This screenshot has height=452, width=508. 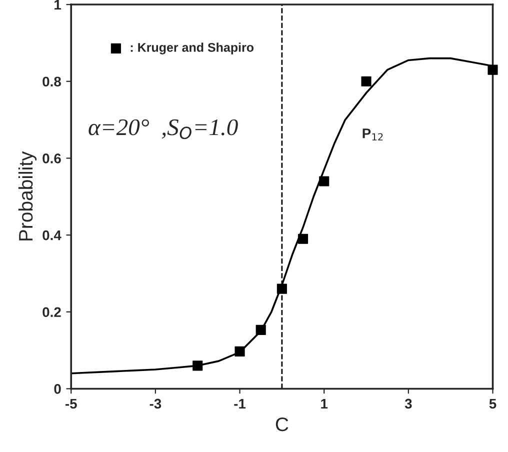 I want to click on x-tick-label: -1, so click(x=240, y=403).